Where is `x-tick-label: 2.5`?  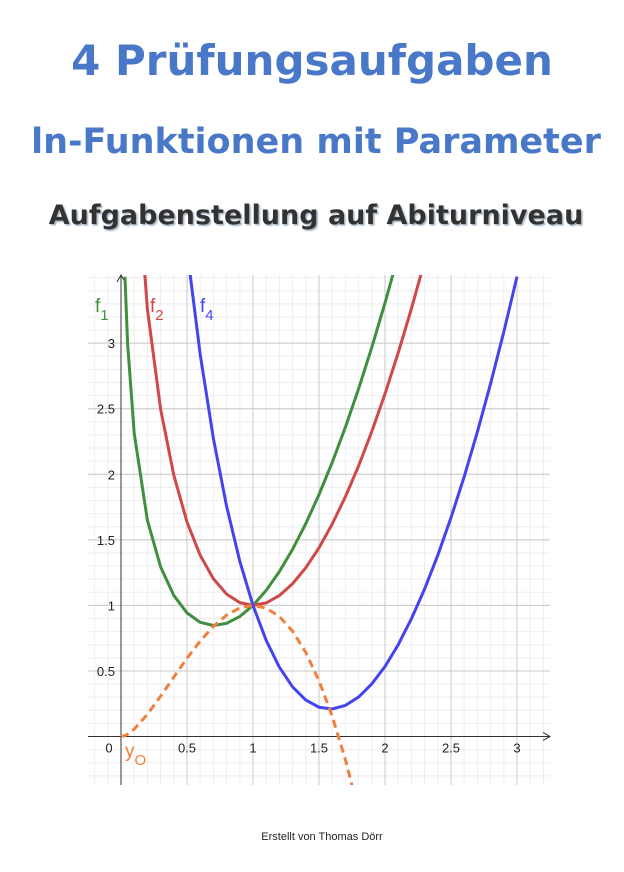
x-tick-label: 2.5 is located at coordinates (451, 747).